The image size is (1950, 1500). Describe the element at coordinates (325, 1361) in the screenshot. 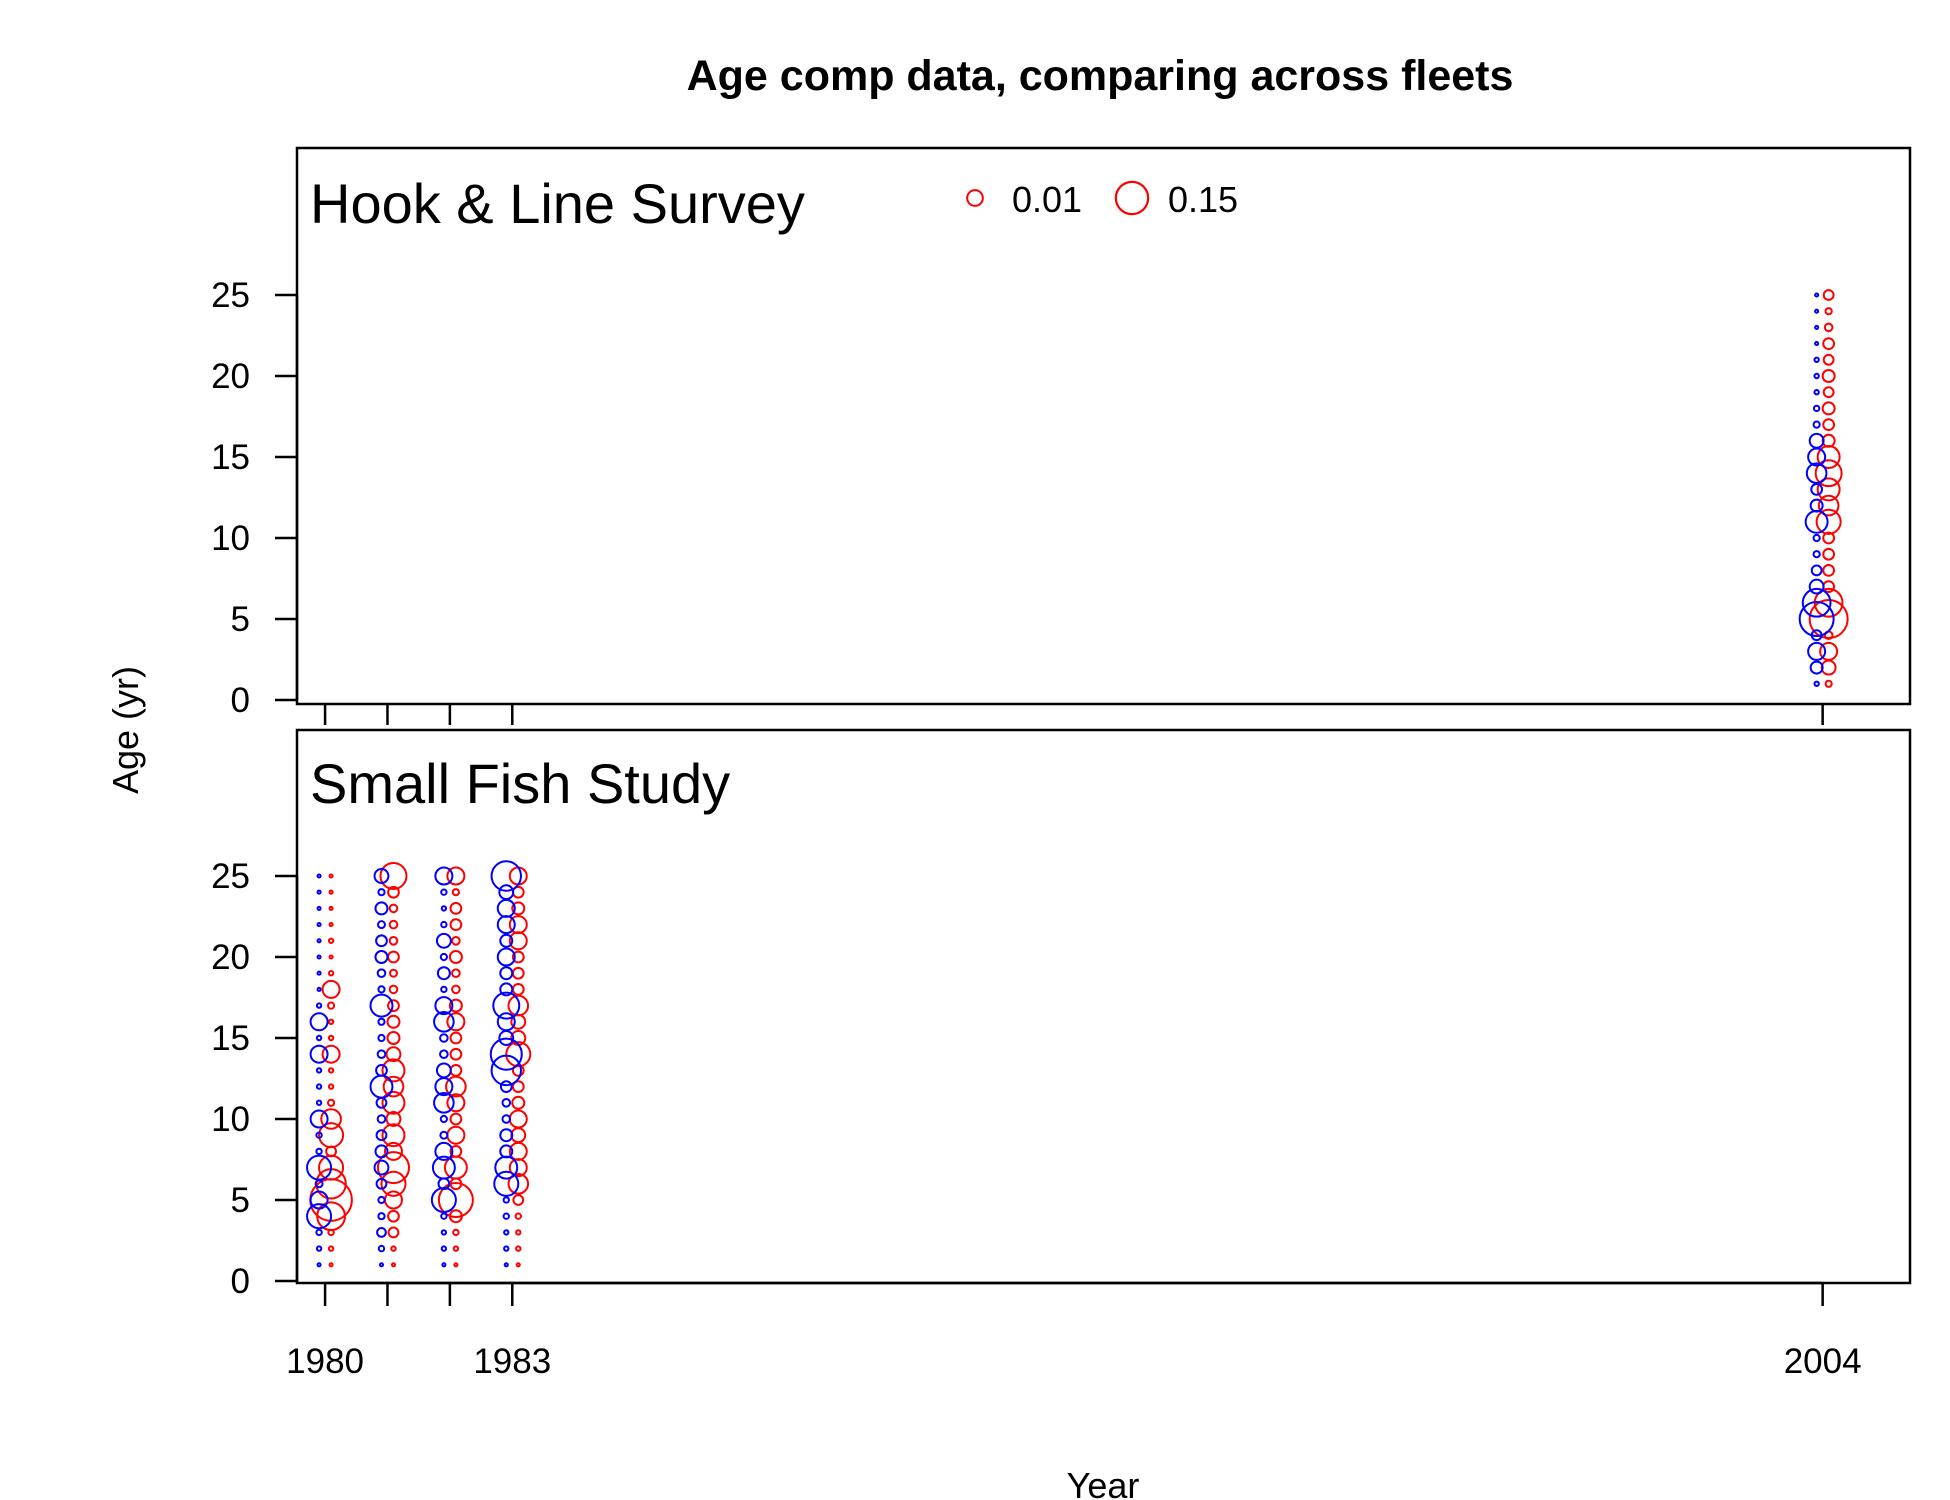

I see `x-tick-label: 1980` at that location.